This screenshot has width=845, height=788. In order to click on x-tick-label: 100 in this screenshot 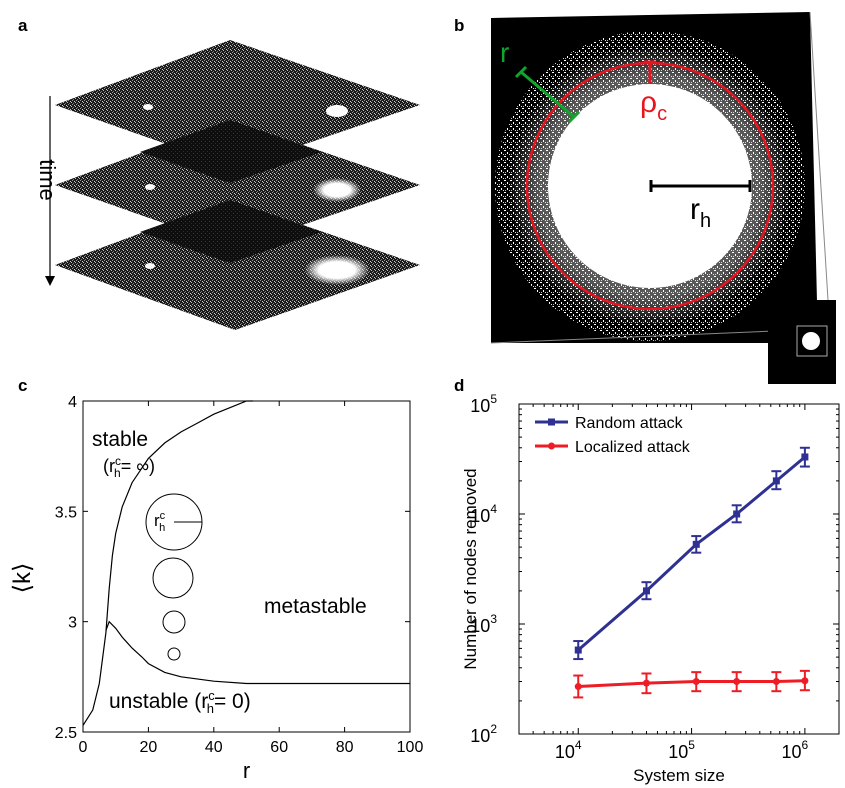, I will do `click(410, 747)`.